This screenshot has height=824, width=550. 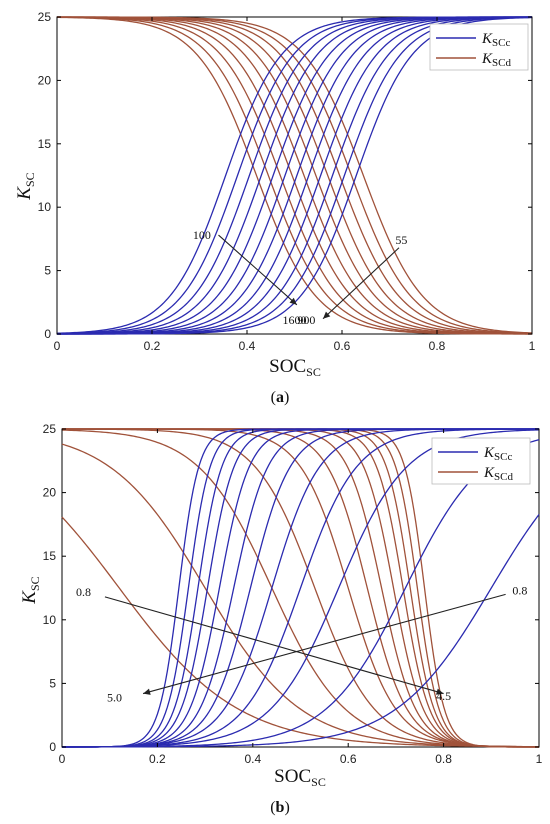 I want to click on annotation-label: 5.0, so click(x=114, y=697).